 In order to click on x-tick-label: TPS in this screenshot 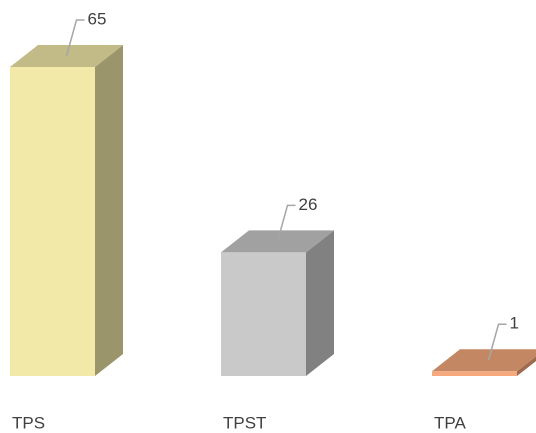, I will do `click(28, 422)`.